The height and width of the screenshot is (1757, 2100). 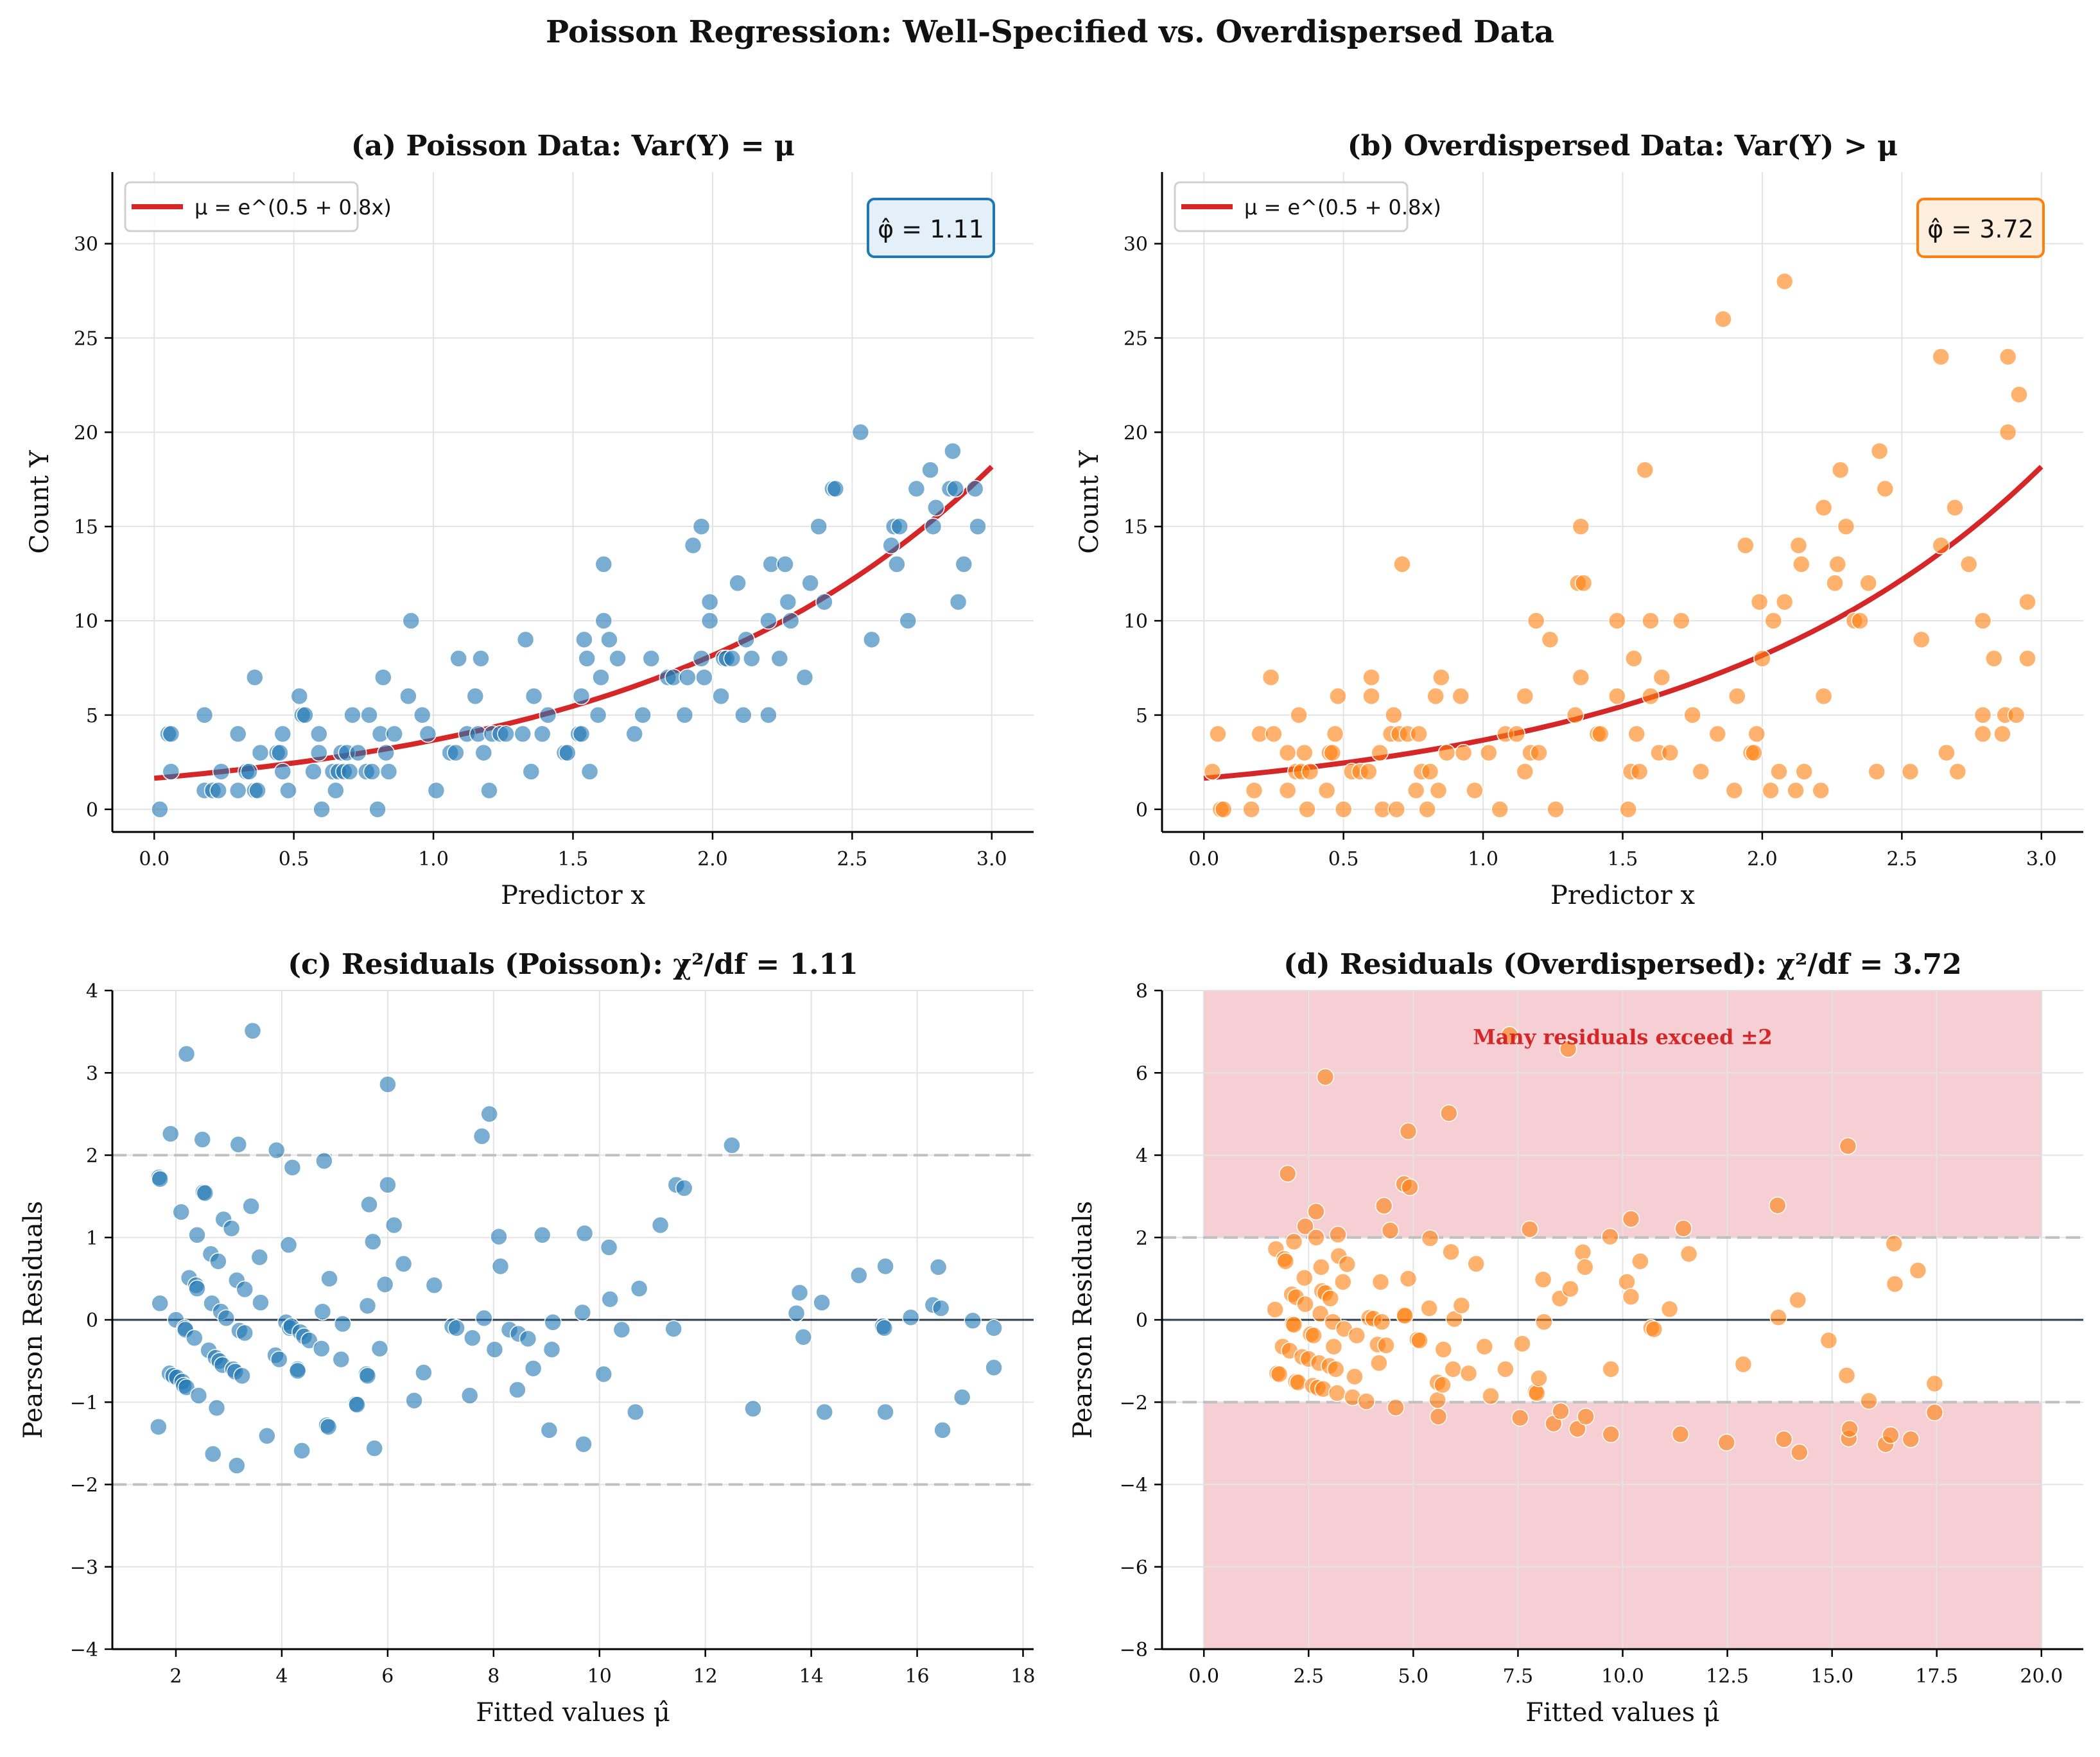 I want to click on panel-b-ylabel: Count Y, so click(x=1089, y=502).